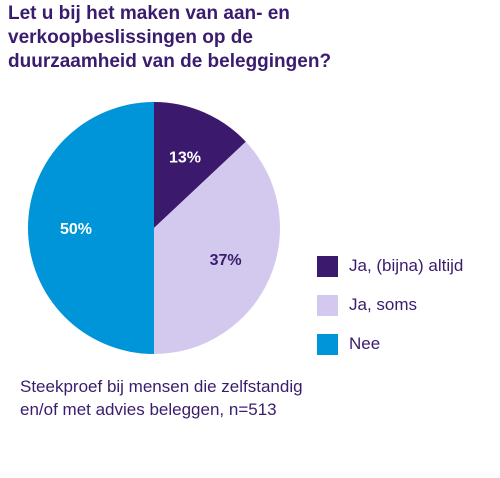  What do you see at coordinates (148, 409) in the screenshot?
I see `footnote-line-2: en/of met advies beleggen, n=513` at bounding box center [148, 409].